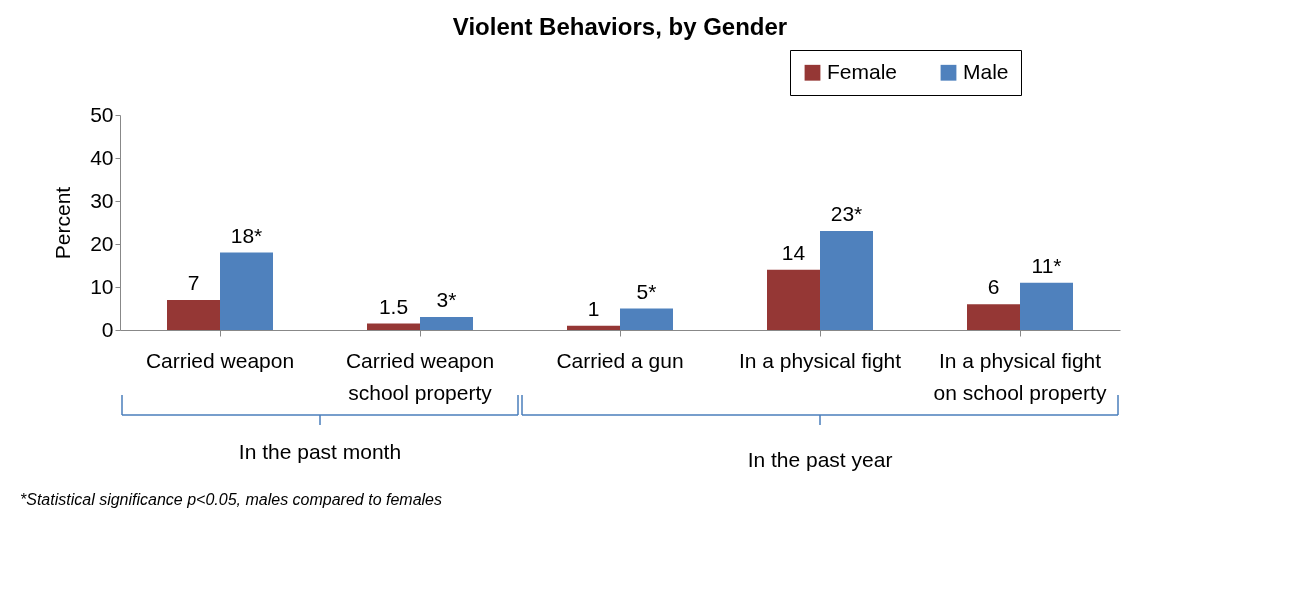 The height and width of the screenshot is (594, 1299). I want to click on data-label: 1.5, so click(393, 306).